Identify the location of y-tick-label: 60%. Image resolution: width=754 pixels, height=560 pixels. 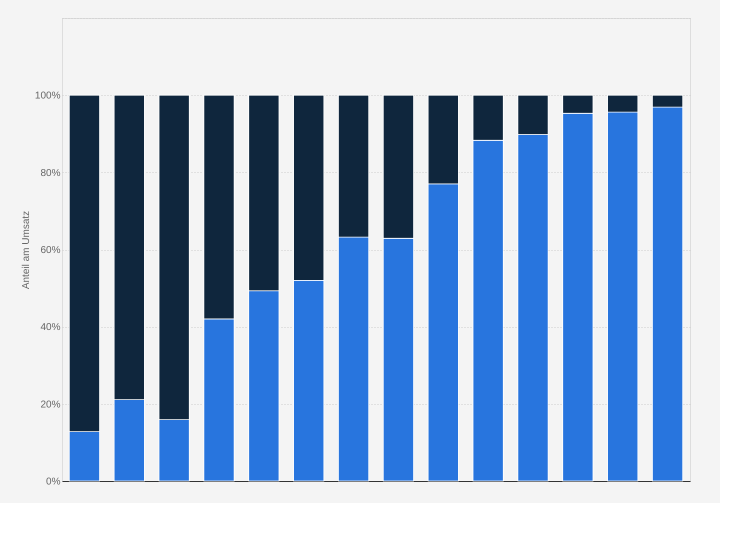
(50, 250).